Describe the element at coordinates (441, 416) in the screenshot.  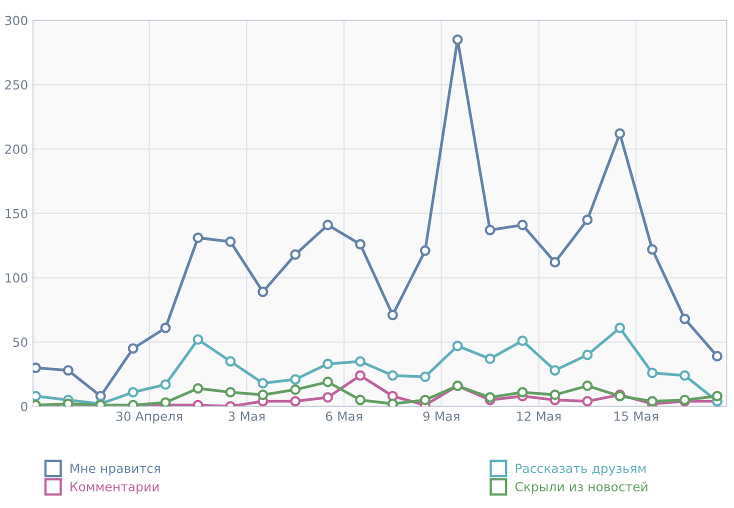
I see `x-tick-label: 9 Мая` at that location.